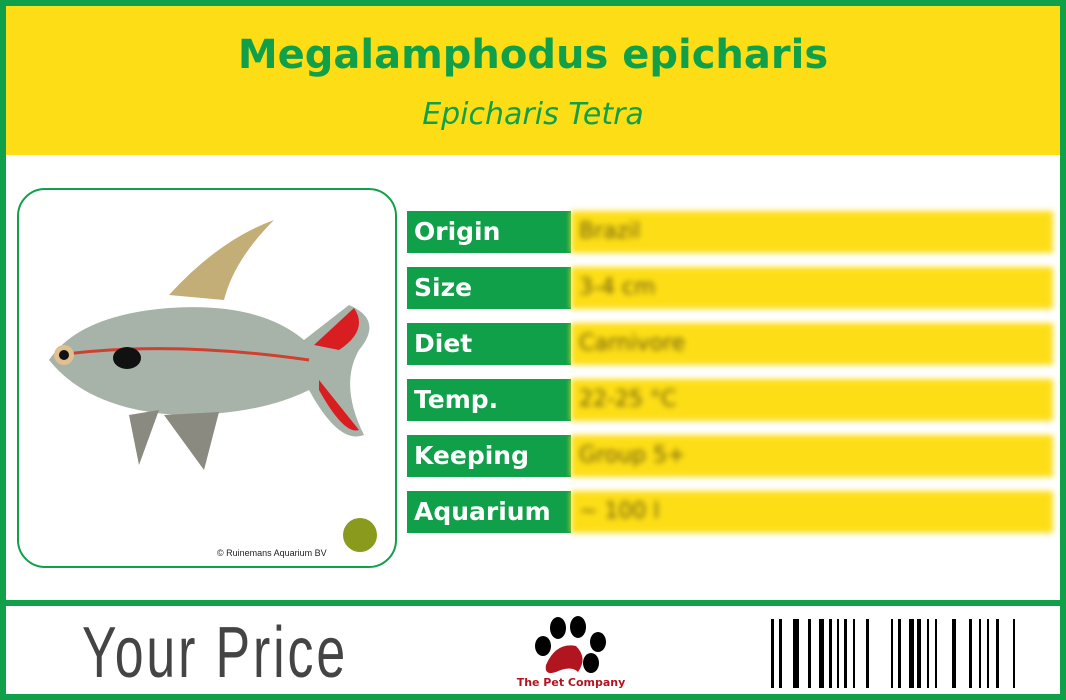  Describe the element at coordinates (812, 456) in the screenshot. I see `spec-value: Group 5+` at that location.